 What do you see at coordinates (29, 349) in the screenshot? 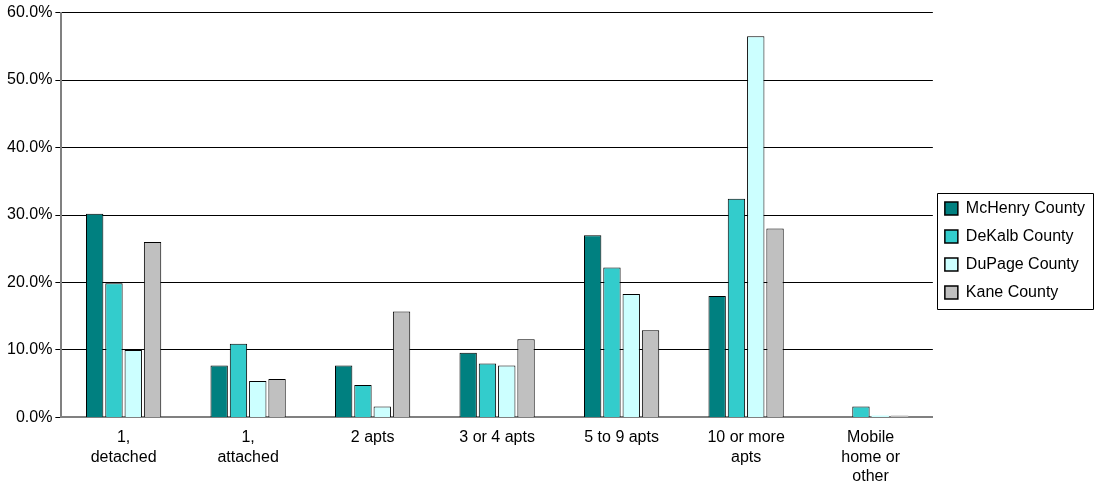
I see `y-tick-label: 10.0%` at bounding box center [29, 349].